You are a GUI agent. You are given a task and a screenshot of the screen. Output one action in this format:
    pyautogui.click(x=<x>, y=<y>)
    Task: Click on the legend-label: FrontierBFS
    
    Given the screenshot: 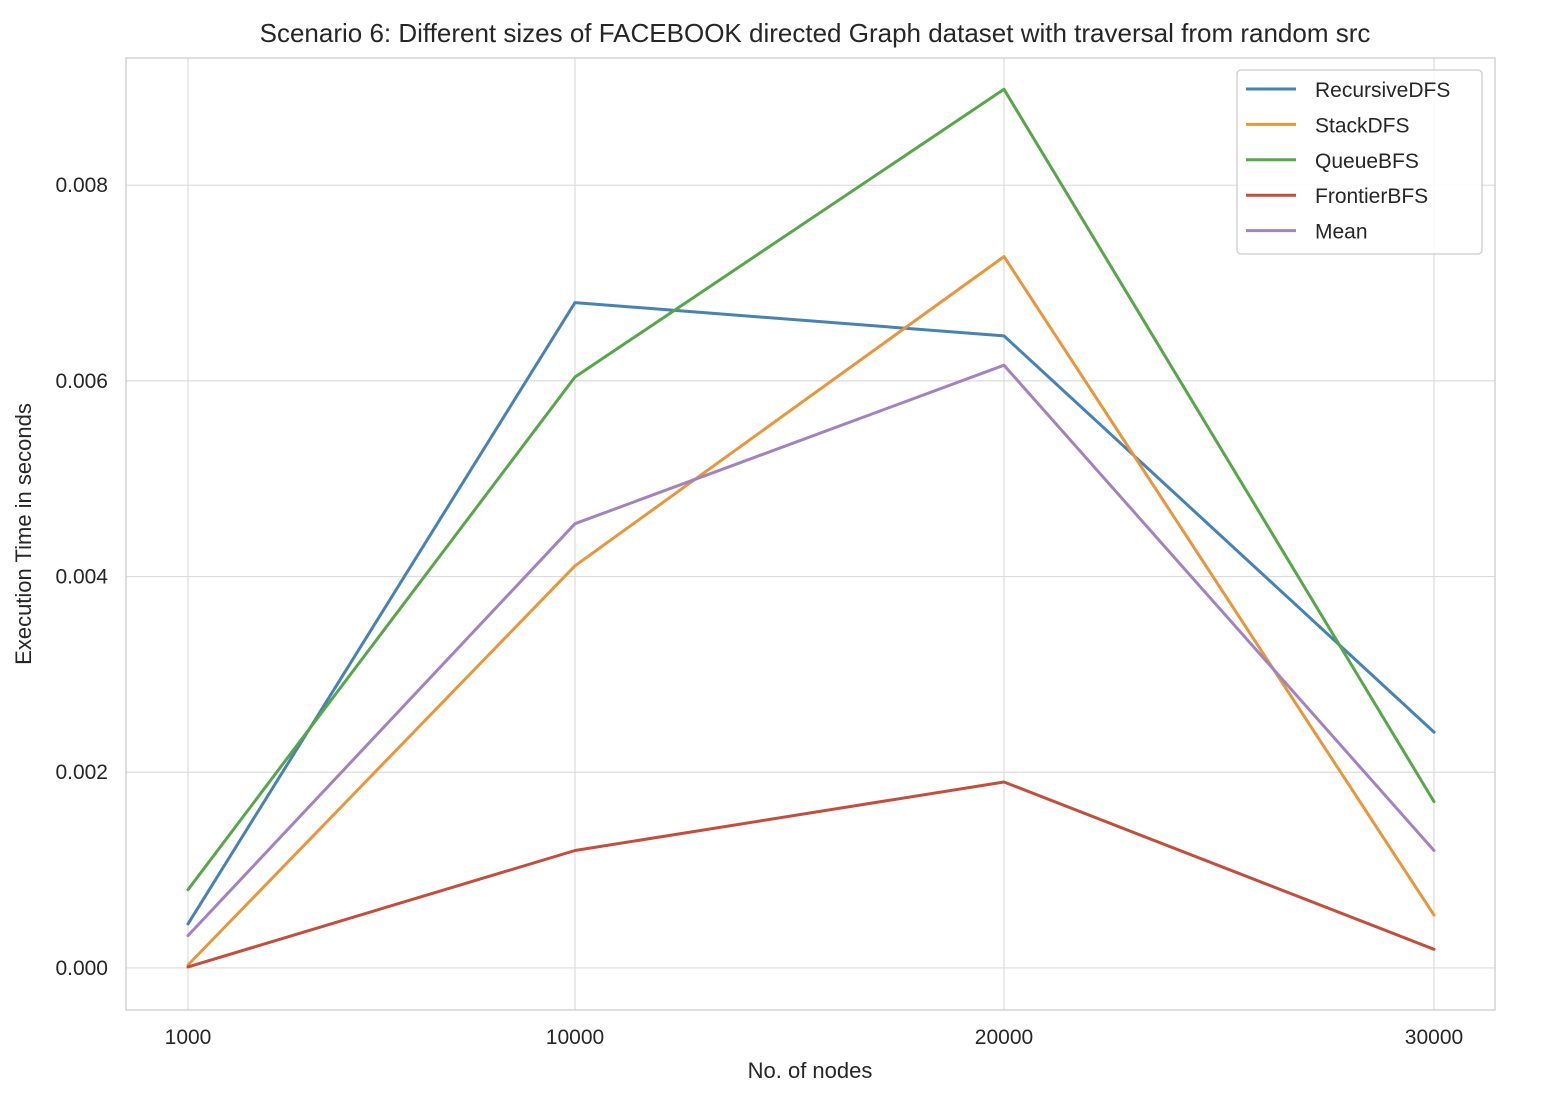 What is the action you would take?
    pyautogui.click(x=1371, y=196)
    